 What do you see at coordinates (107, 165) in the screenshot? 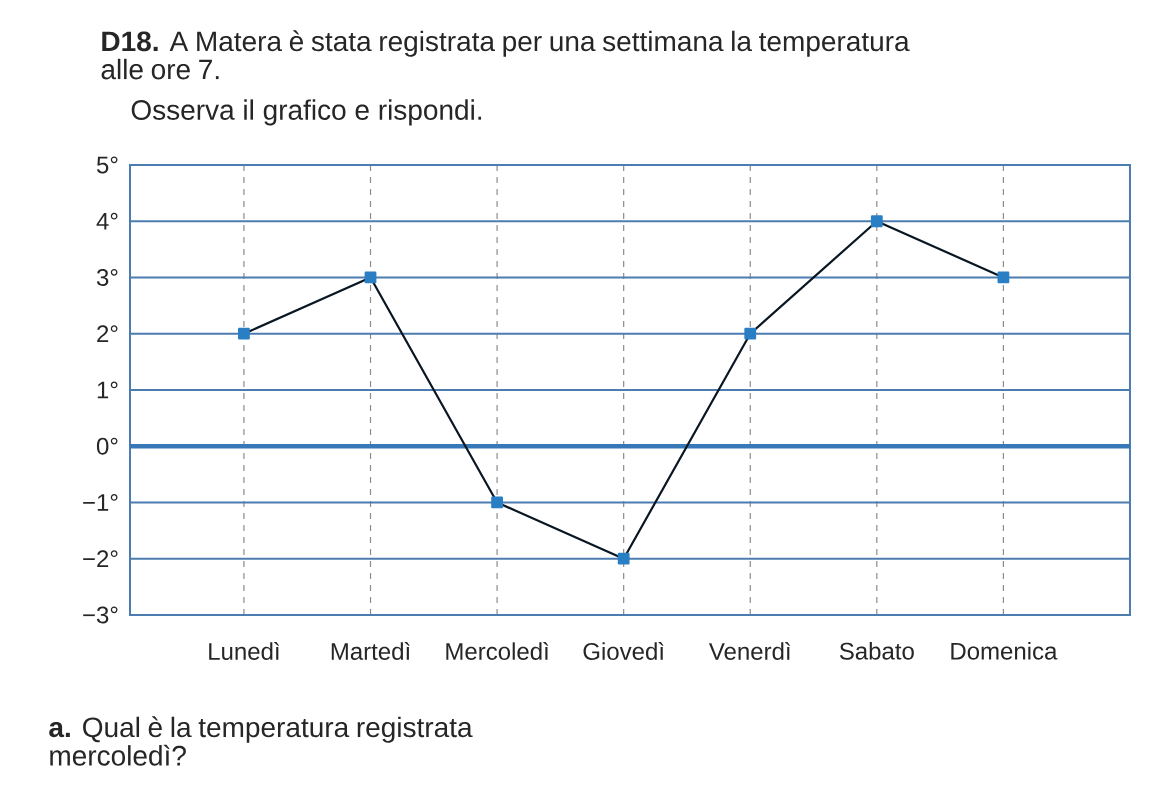
I see `y-tick-label: 5°` at bounding box center [107, 165].